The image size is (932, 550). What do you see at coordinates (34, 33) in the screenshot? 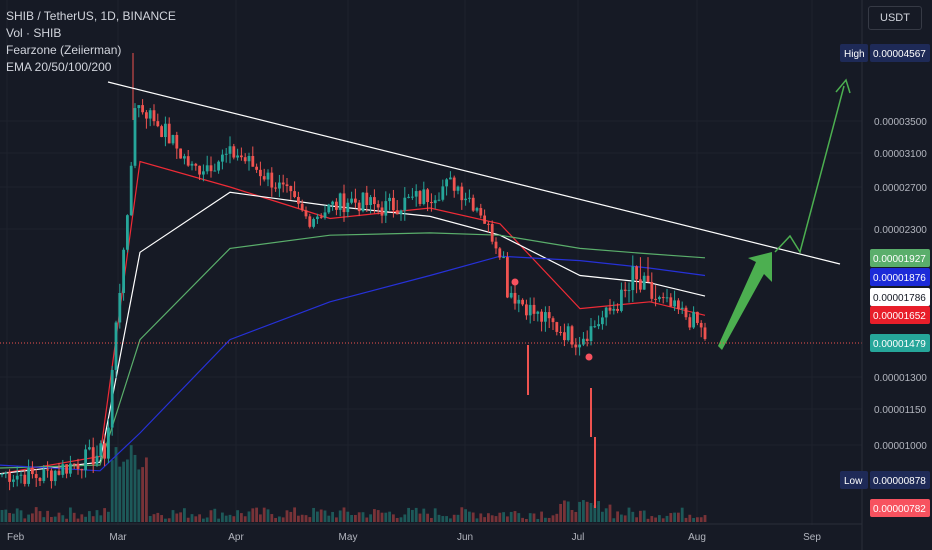
I see `legend-volume: Vol · SHIB` at bounding box center [34, 33].